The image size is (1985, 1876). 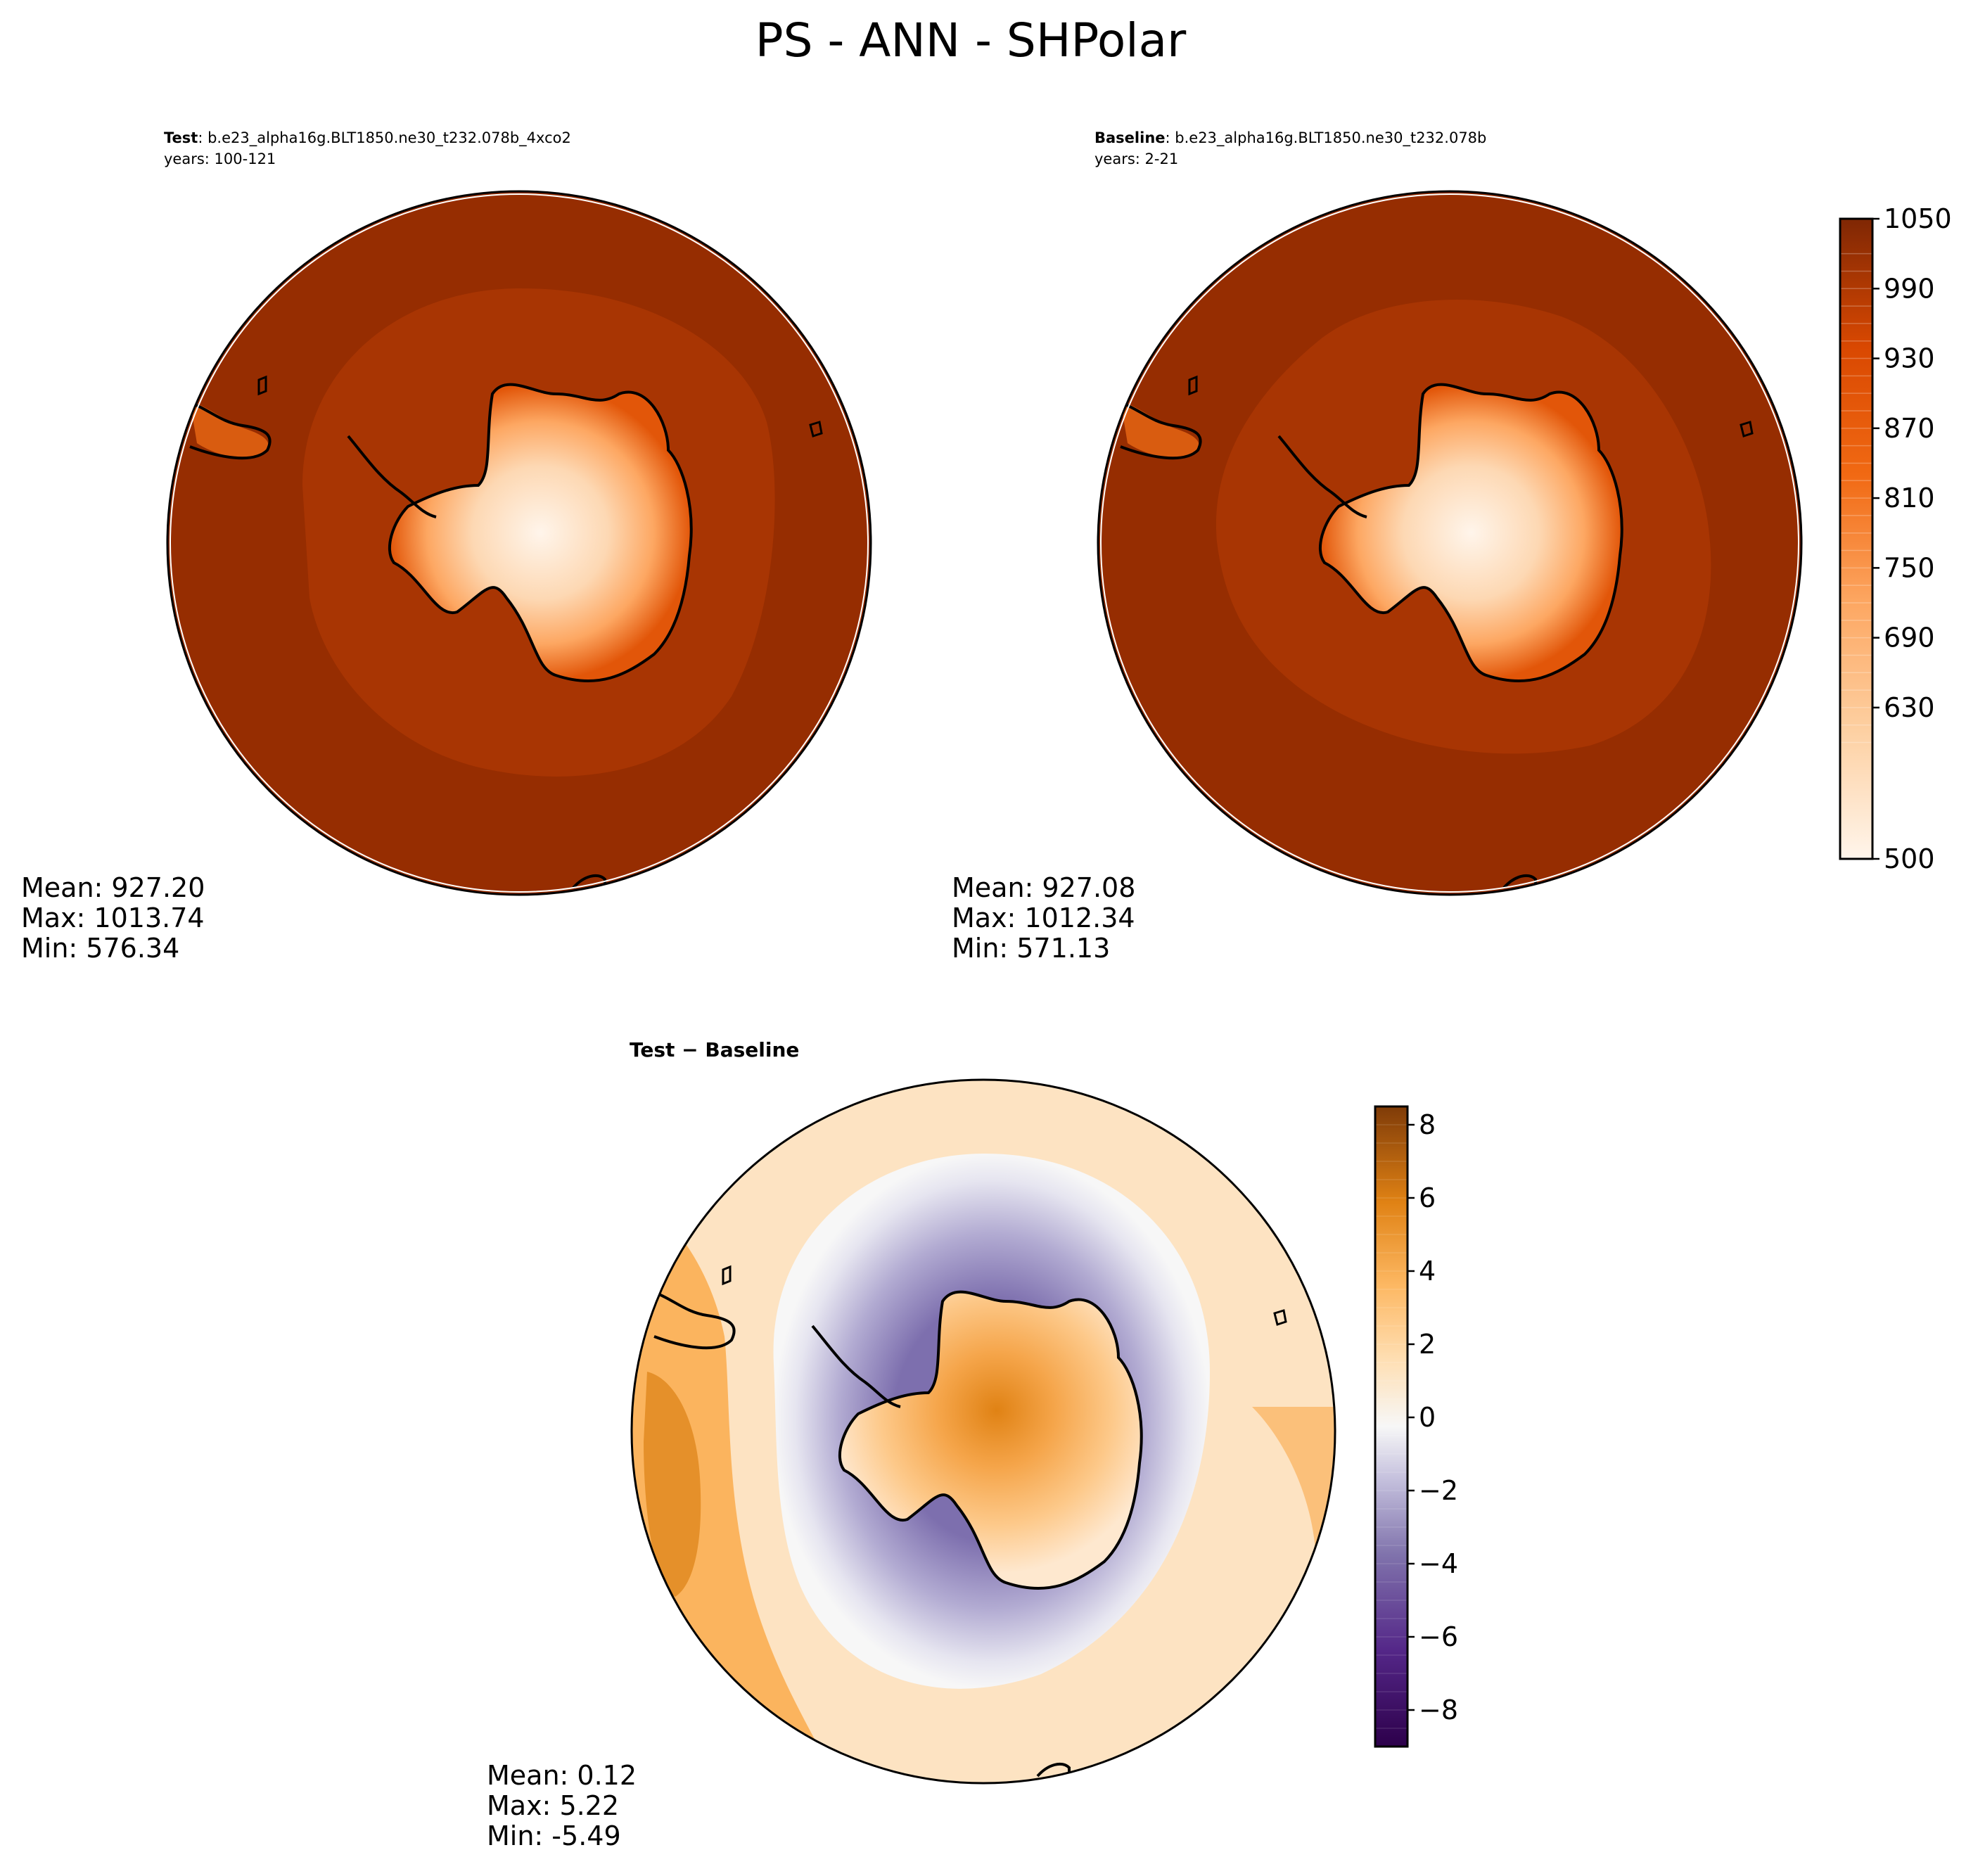 I want to click on sequential-colorbar-ticks: 500 630 690 750 810 870 930 990 1050, so click(x=1912, y=538).